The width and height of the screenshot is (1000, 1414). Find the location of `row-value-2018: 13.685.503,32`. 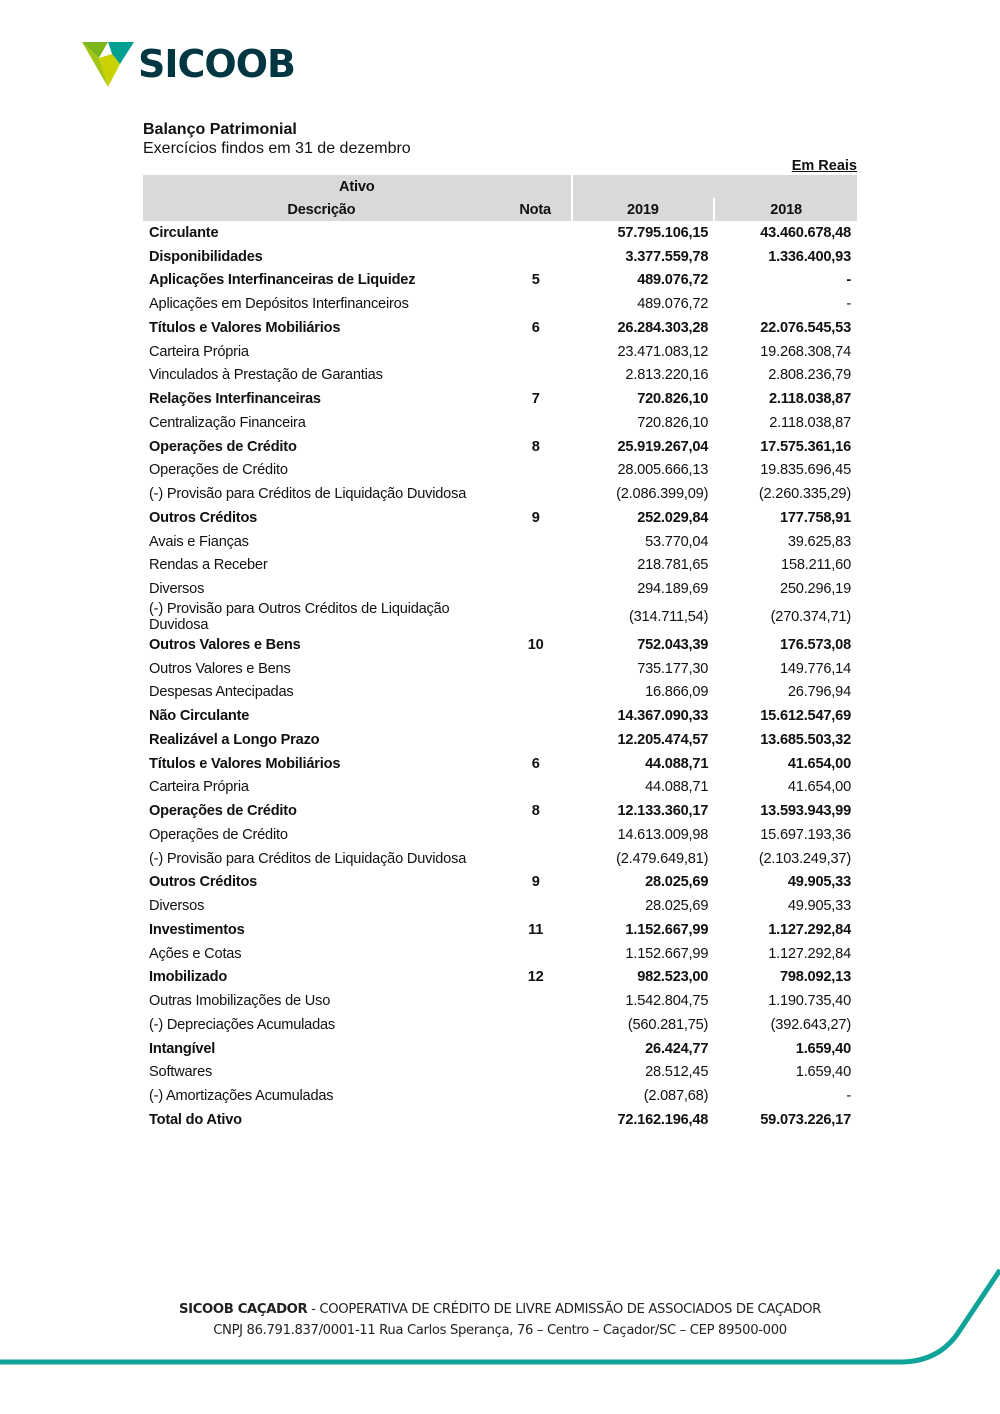

row-value-2018: 13.685.503,32 is located at coordinates (805, 739).